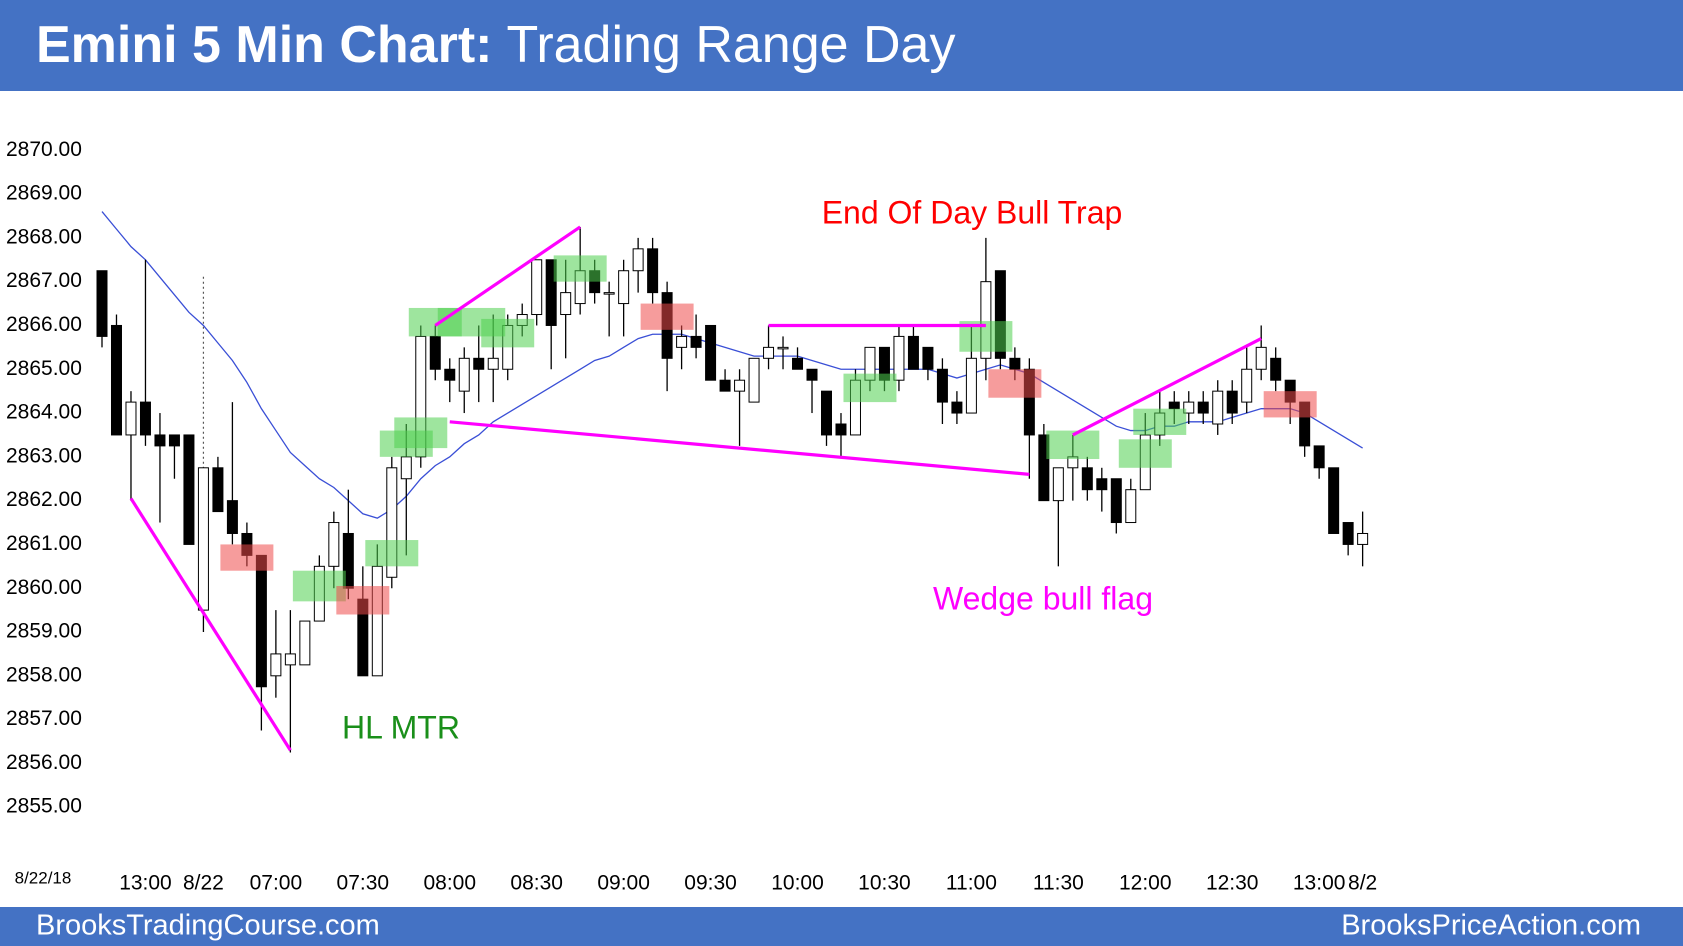  Describe the element at coordinates (1058, 883) in the screenshot. I see `x-tick-label: 11:30` at that location.